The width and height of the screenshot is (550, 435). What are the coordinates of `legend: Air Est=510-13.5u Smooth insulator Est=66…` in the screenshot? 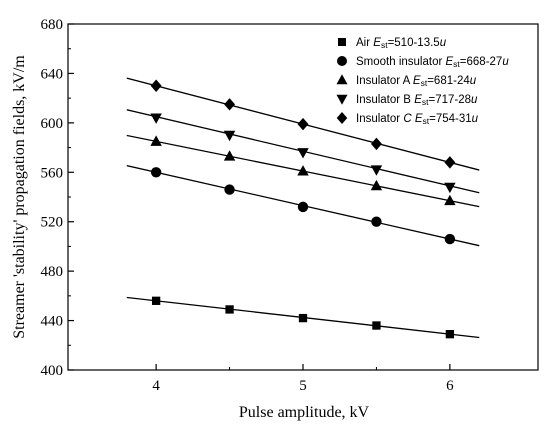 It's located at (422, 81).